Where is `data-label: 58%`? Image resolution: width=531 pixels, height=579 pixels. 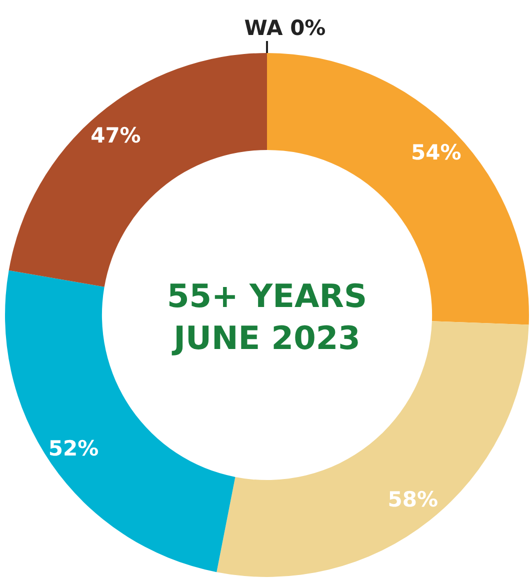
data-label: 58% is located at coordinates (413, 499).